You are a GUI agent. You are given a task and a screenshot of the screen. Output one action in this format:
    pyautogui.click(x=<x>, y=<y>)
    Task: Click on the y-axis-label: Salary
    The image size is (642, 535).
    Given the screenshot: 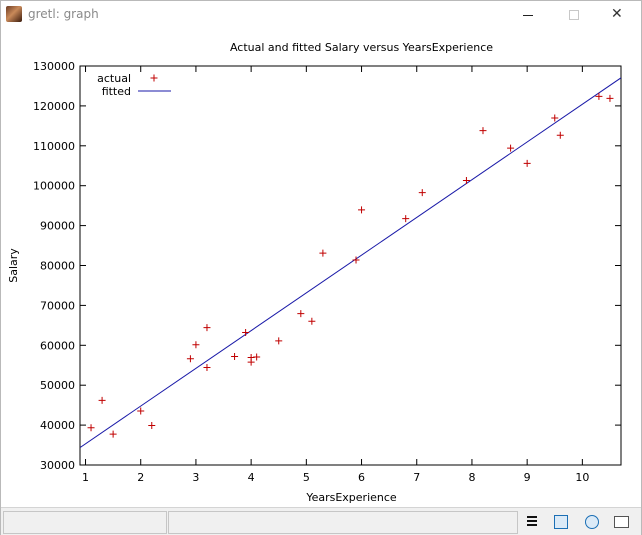 What is the action you would take?
    pyautogui.click(x=13, y=265)
    